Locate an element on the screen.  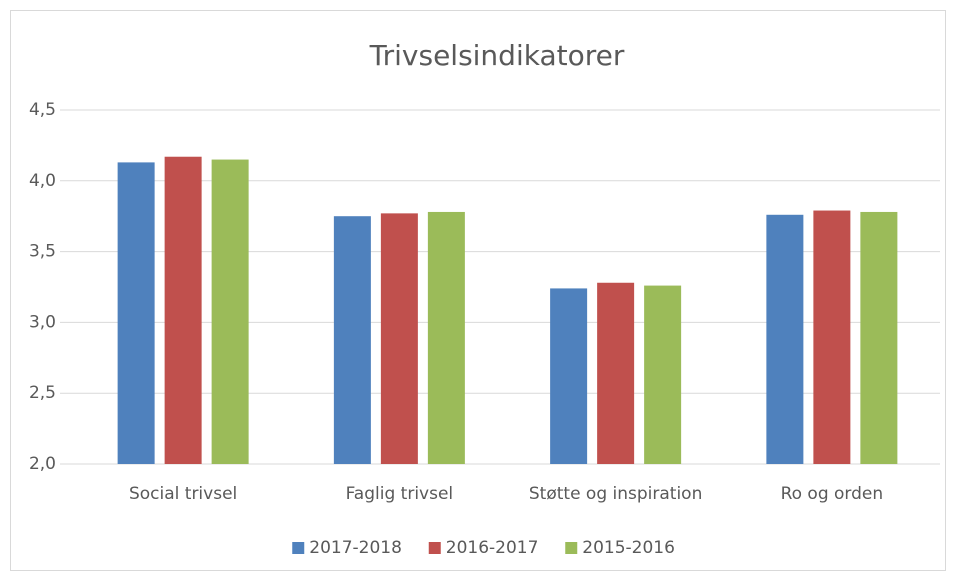
chart-title: Trivselsindikatorer is located at coordinates (497, 55).